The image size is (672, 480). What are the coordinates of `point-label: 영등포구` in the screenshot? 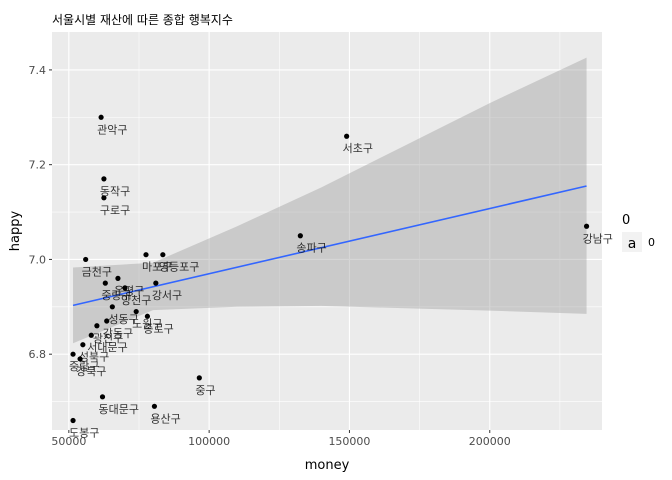 It's located at (179, 267).